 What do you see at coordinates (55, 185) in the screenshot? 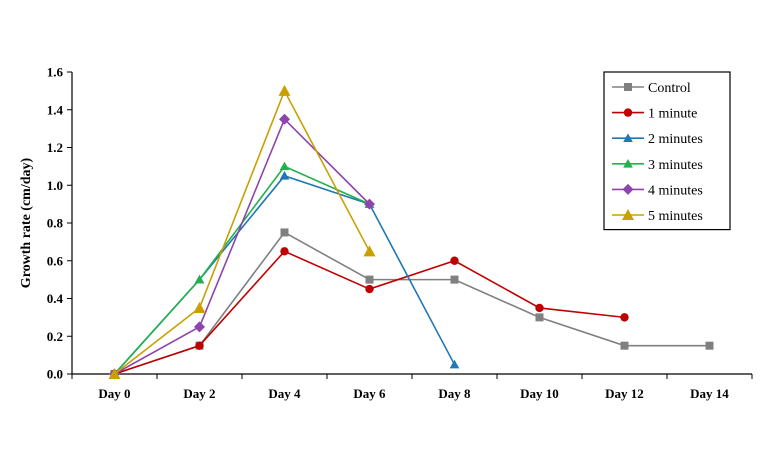
I see `y-tick-label: 1.0` at bounding box center [55, 185].